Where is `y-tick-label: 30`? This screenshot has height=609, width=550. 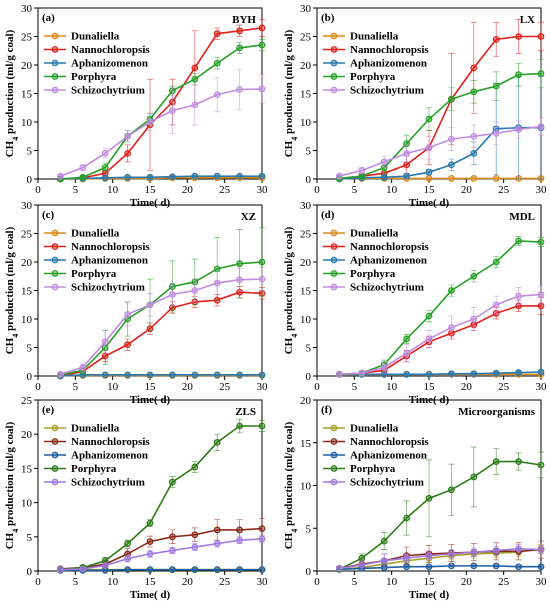 y-tick-label: 30 is located at coordinates (306, 206).